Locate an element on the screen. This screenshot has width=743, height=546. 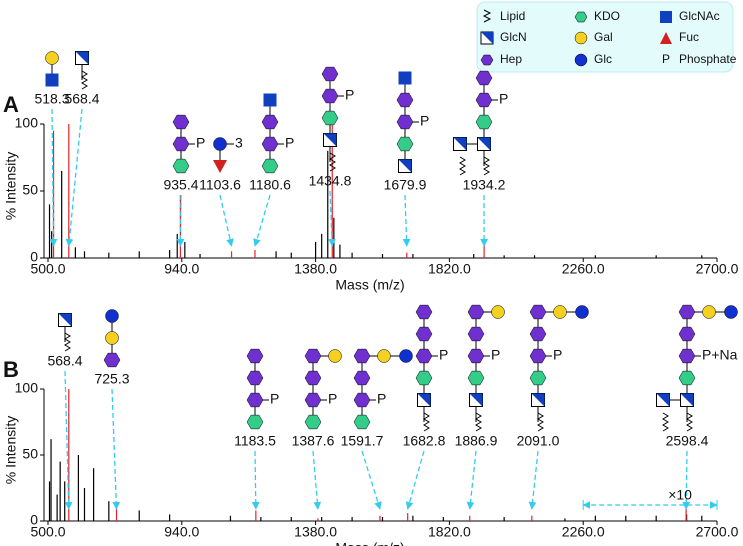
peak-label: 1103.6 is located at coordinates (220, 185).